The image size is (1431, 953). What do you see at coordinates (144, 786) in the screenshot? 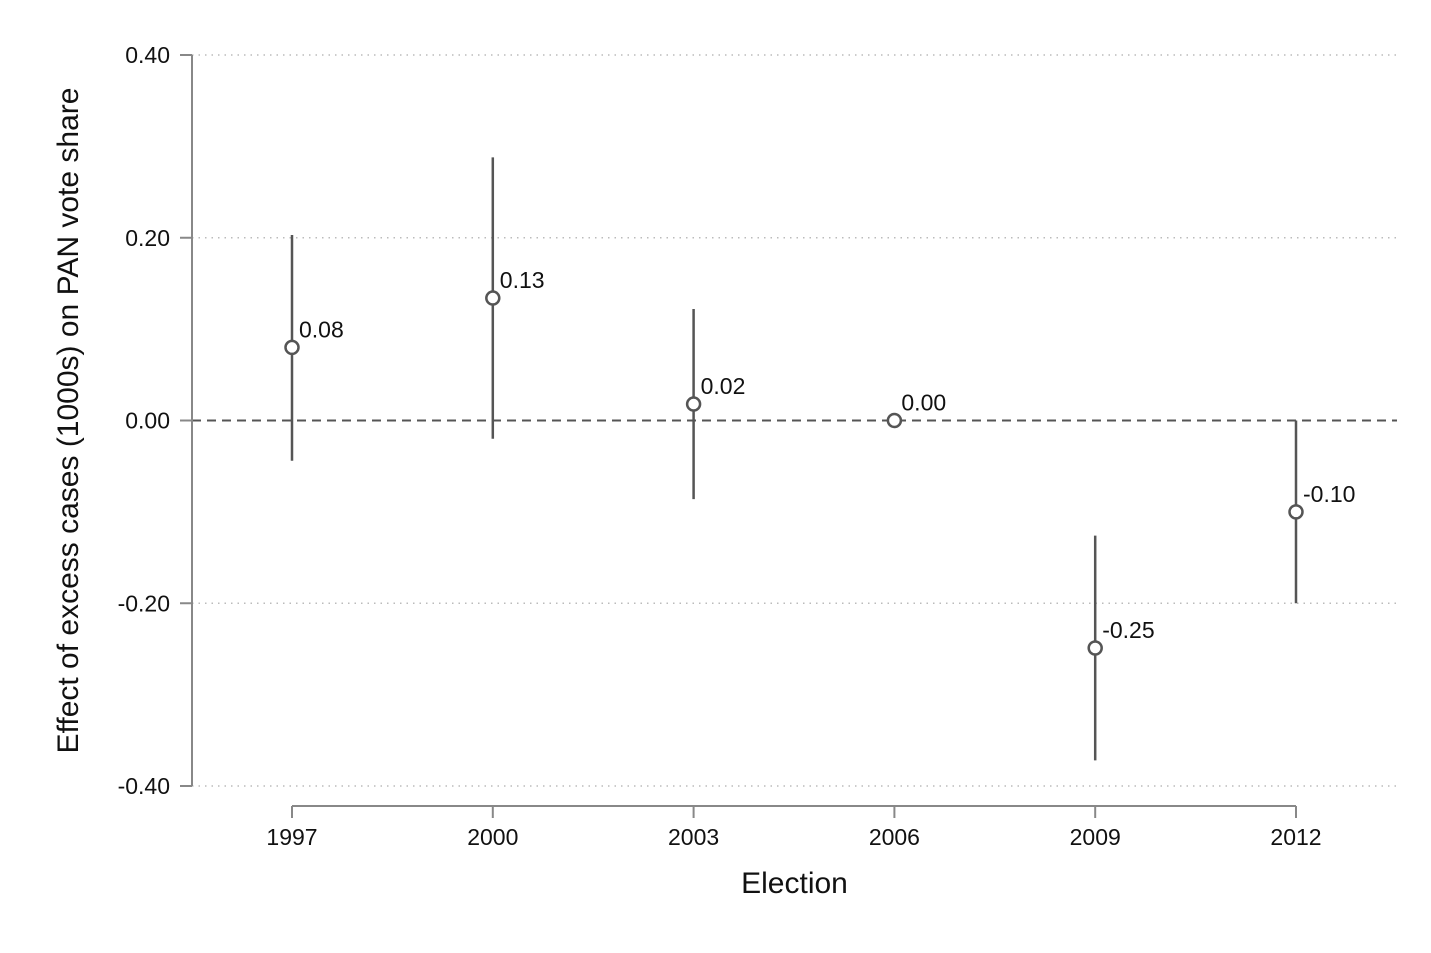
I see `y-tick-label: -0.40` at bounding box center [144, 786].